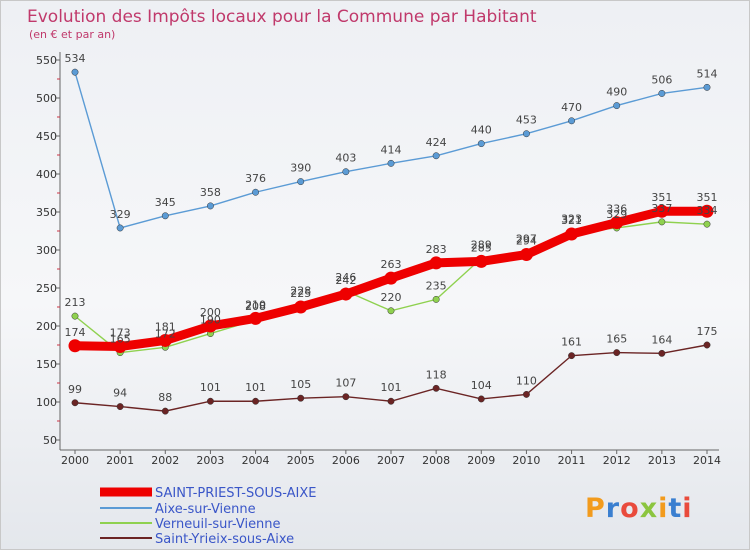 The width and height of the screenshot is (750, 550). What do you see at coordinates (75, 460) in the screenshot?
I see `x-tick-label: 2000` at bounding box center [75, 460].